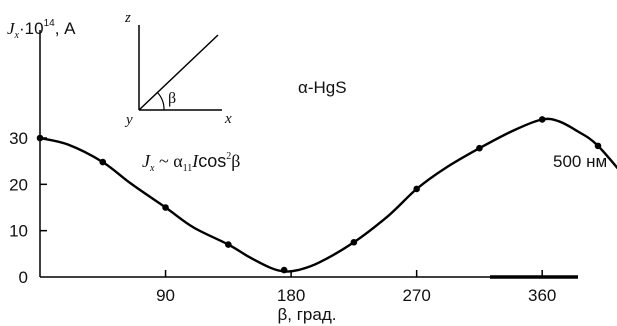 This screenshot has width=617, height=326. Describe the element at coordinates (307, 314) in the screenshot. I see `x-axis-title: β, град.` at that location.